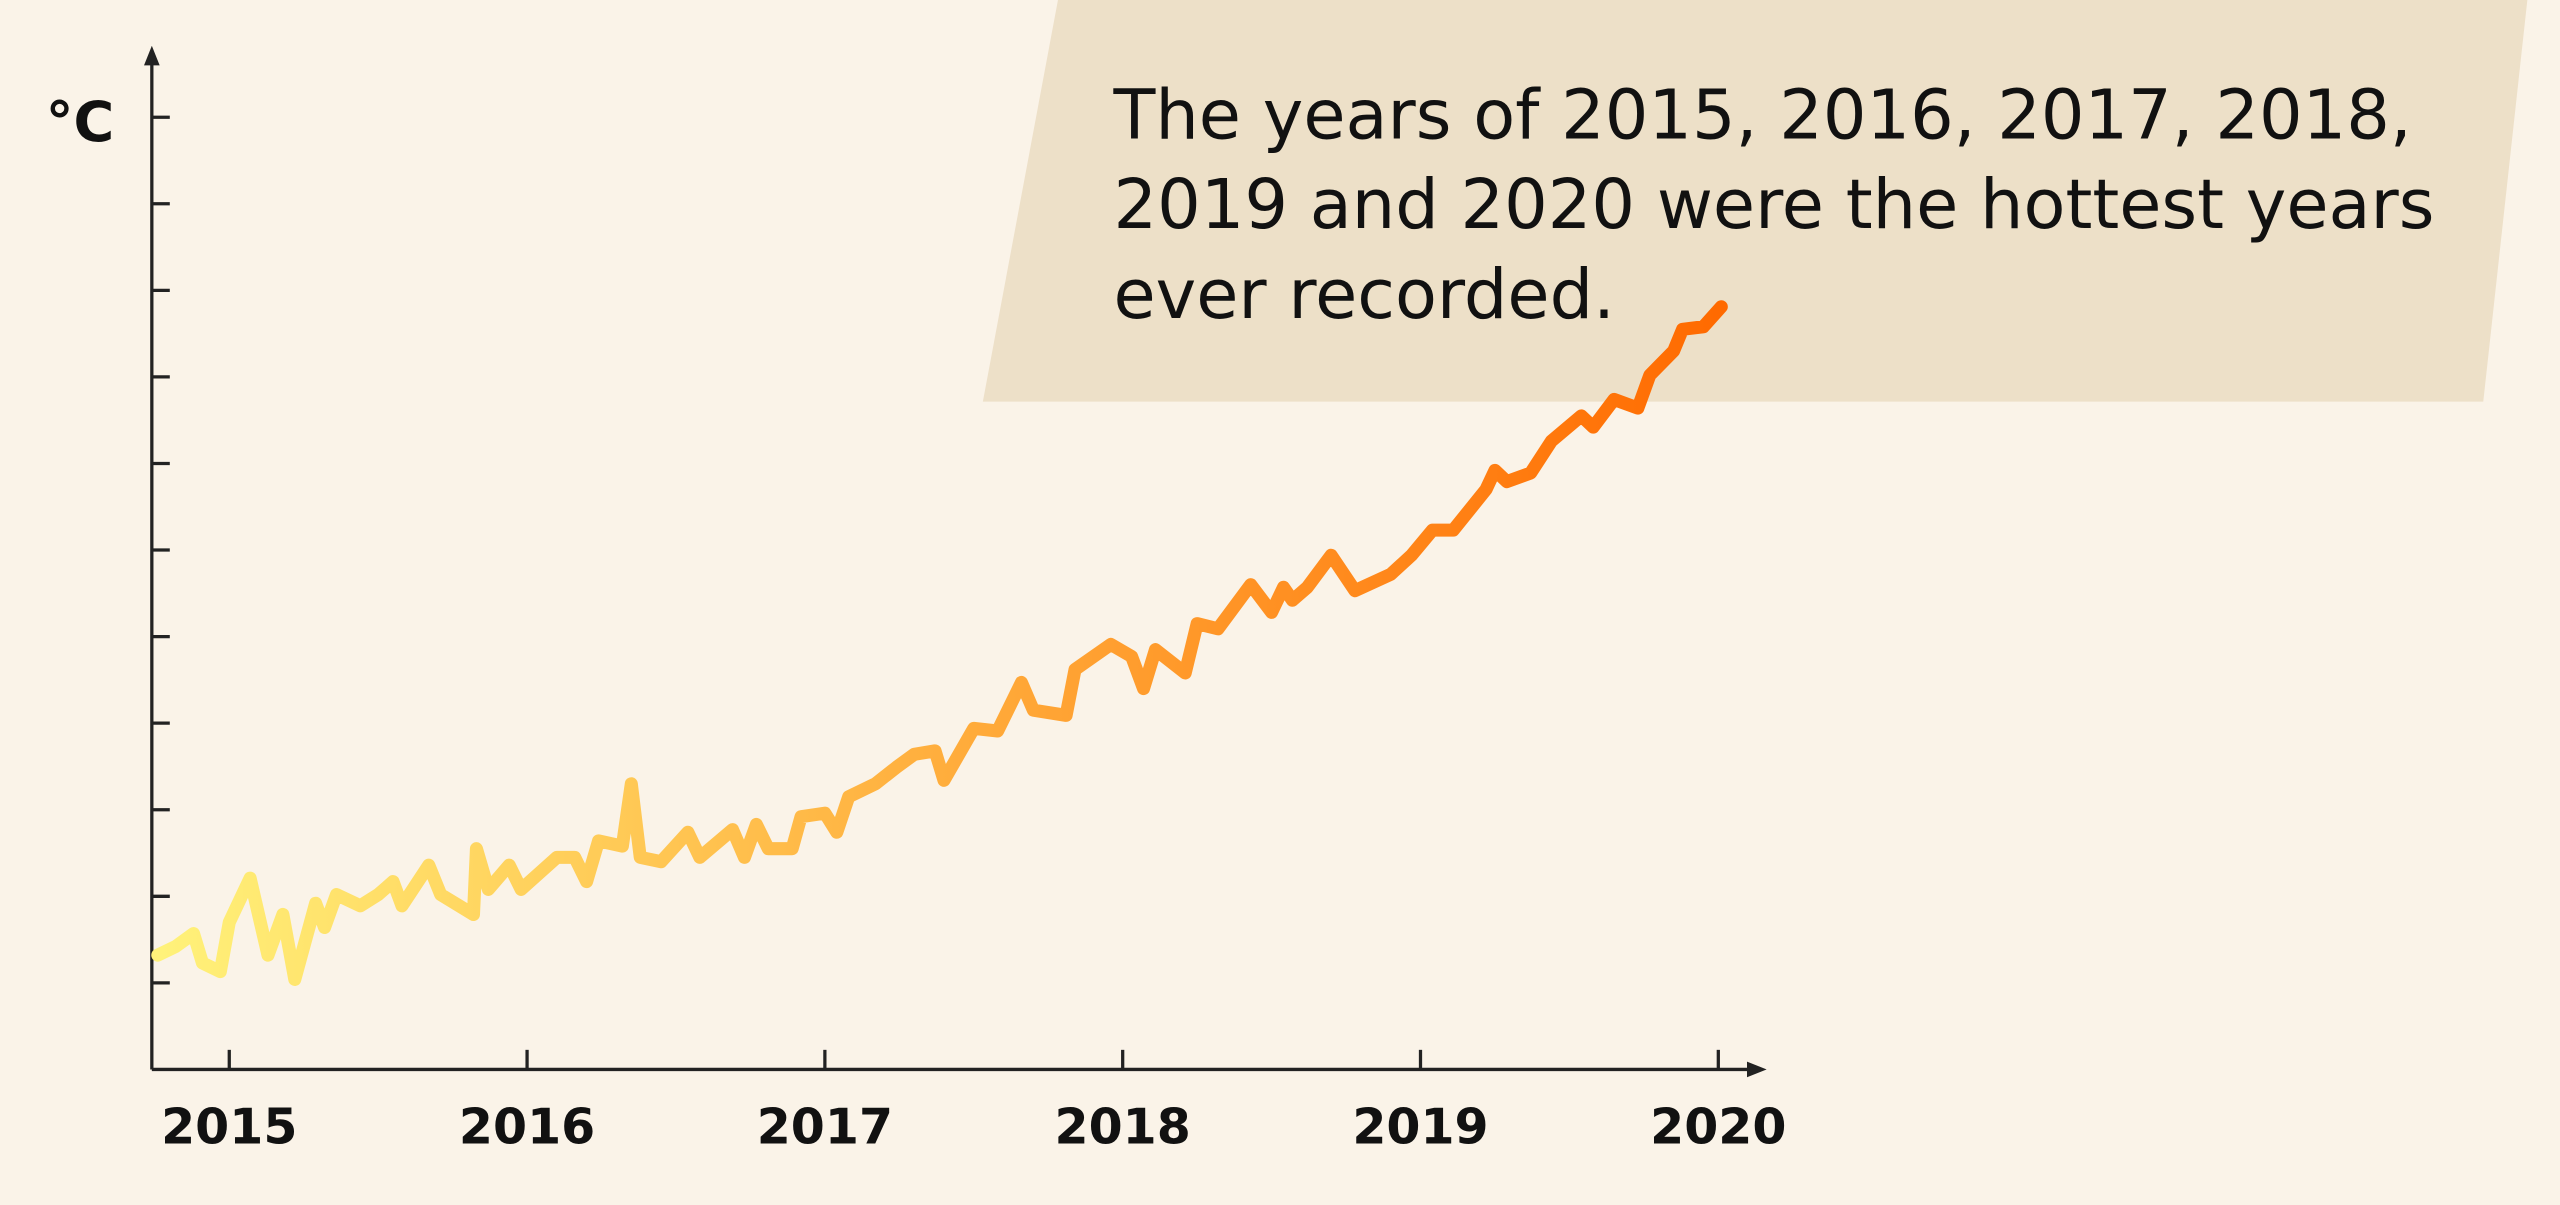 Image resolution: width=2560 pixels, height=1205 pixels. Describe the element at coordinates (825, 1126) in the screenshot. I see `x-tick-label: 2017` at that location.